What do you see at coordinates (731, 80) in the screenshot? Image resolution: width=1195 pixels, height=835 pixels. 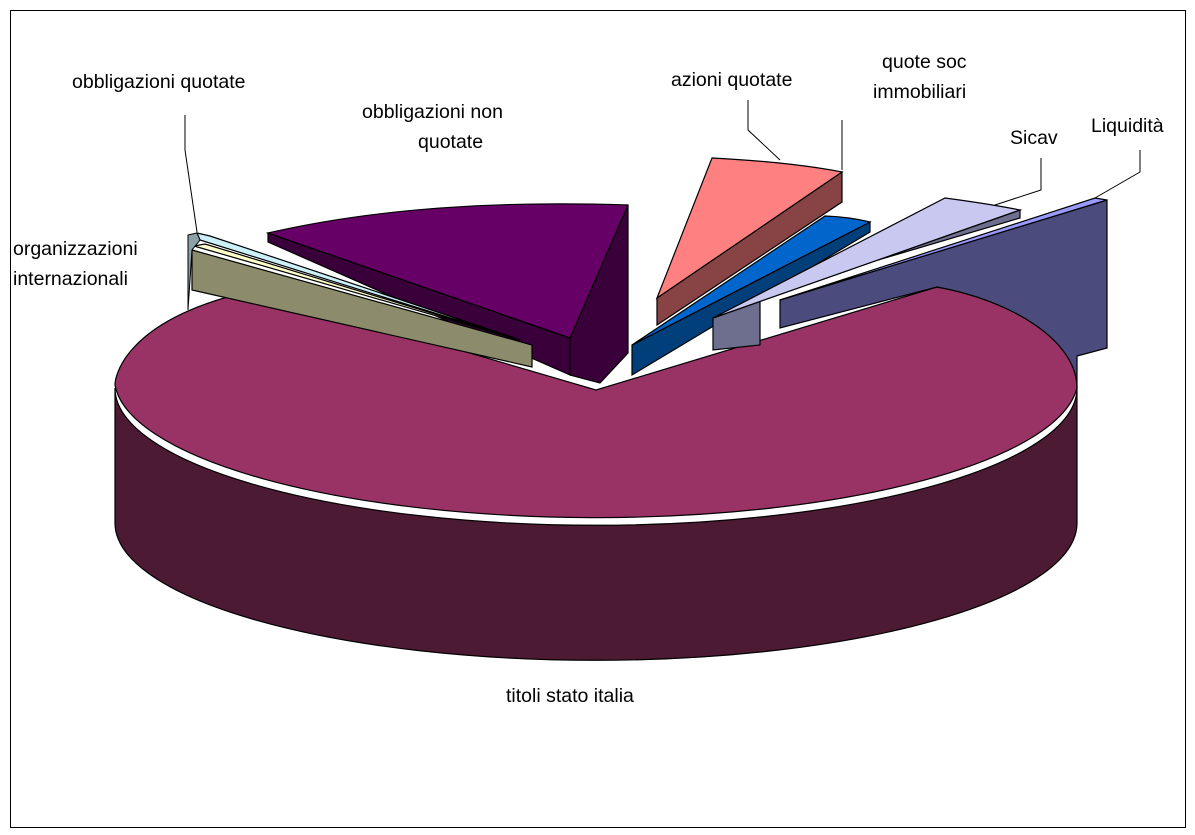 I see `label-azioni-quotate: azioni quotate` at bounding box center [731, 80].